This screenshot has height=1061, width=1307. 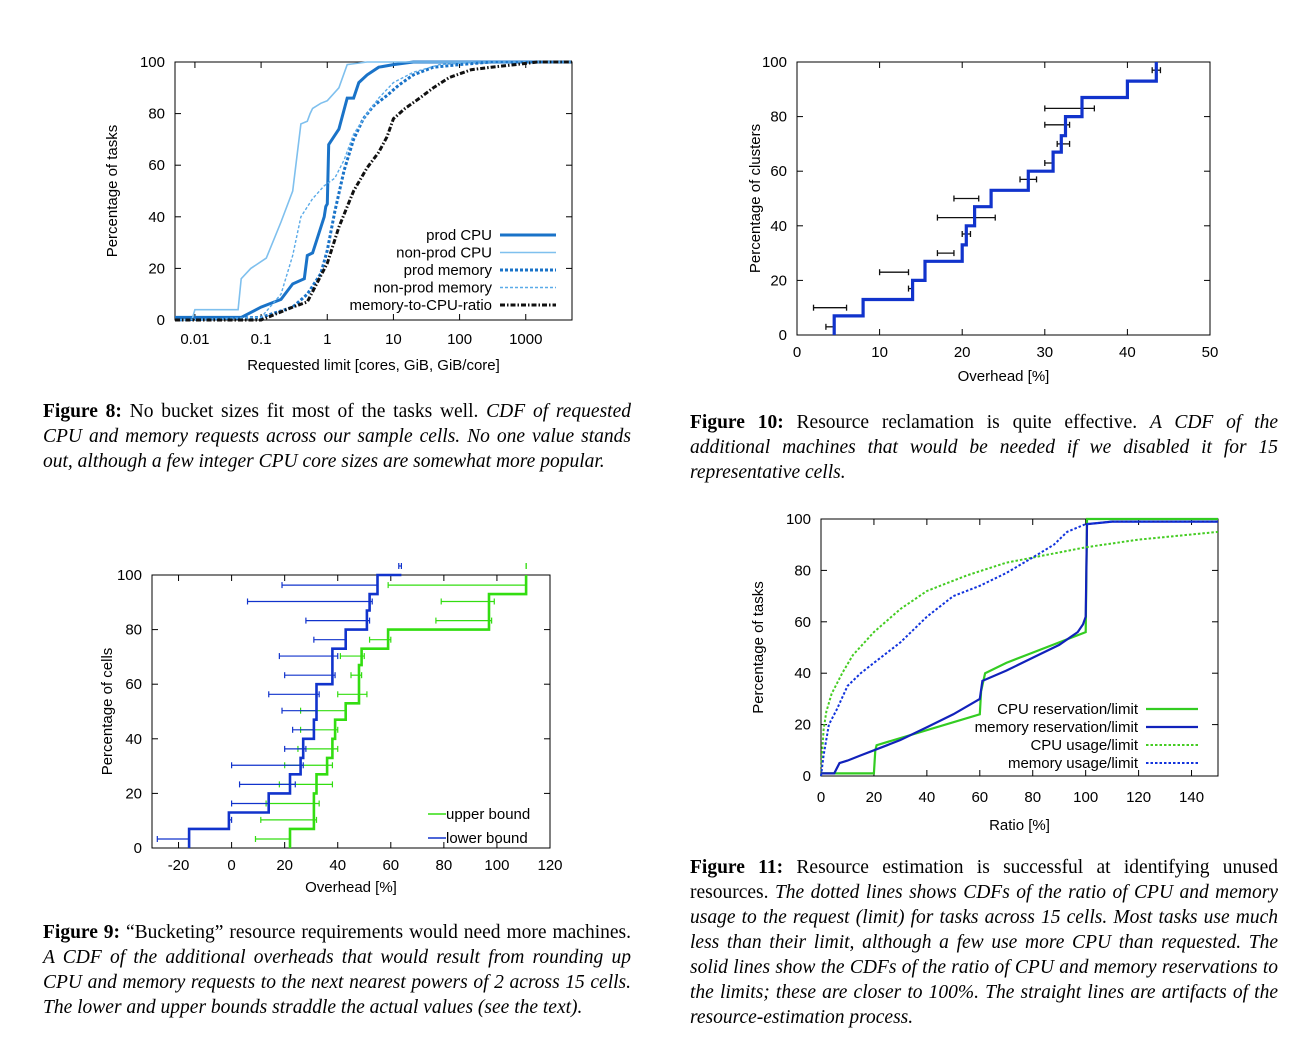 I want to click on x-tick-label: 50, so click(x=1210, y=352).